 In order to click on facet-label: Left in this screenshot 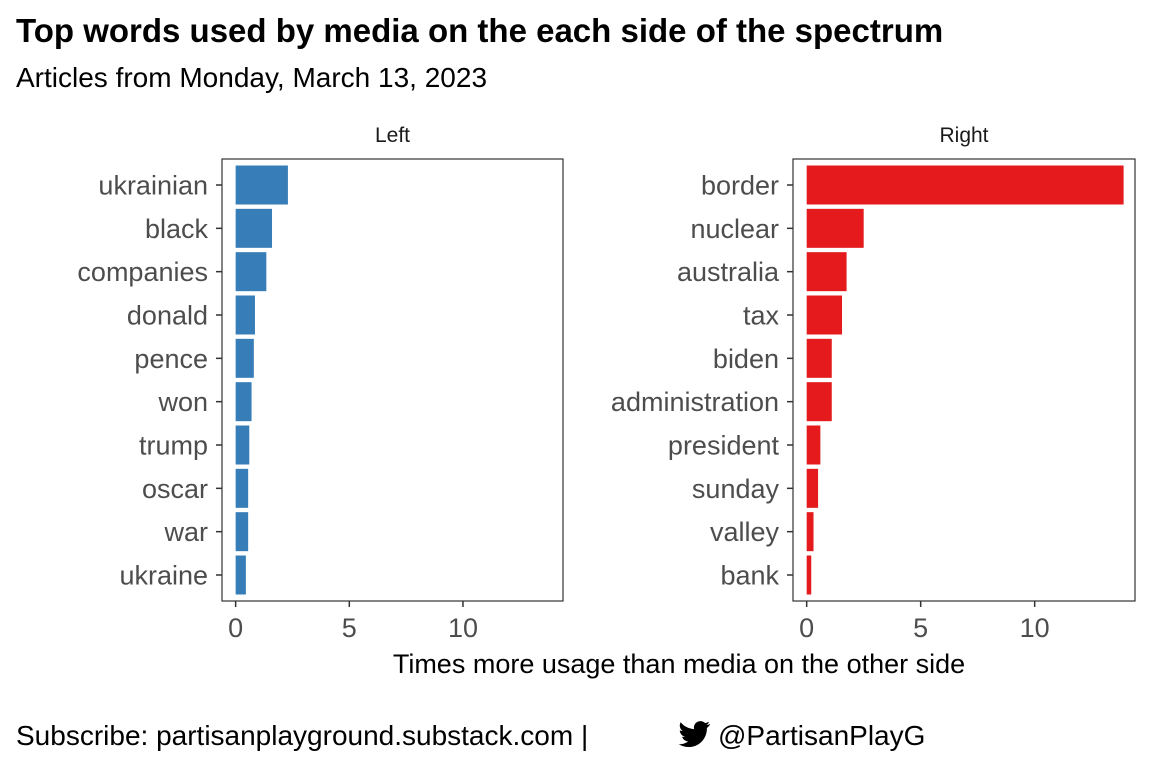, I will do `click(392, 135)`.